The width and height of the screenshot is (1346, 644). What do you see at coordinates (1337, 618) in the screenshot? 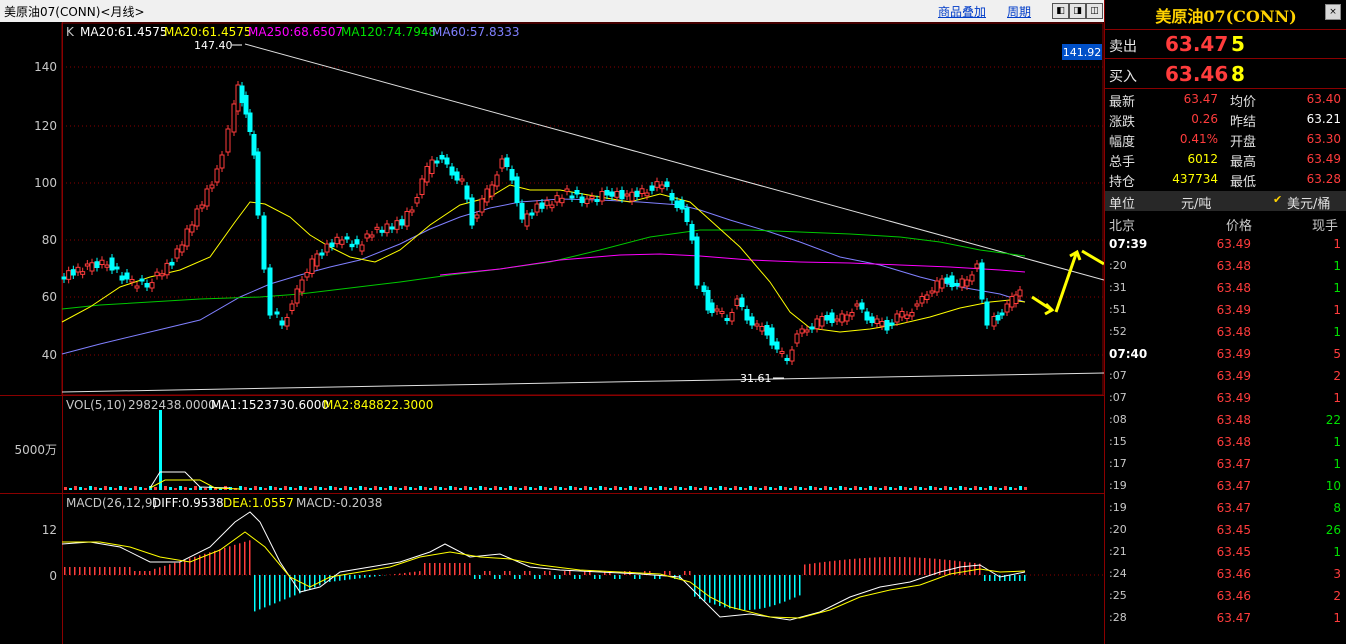
I see `tick-volume: 1` at bounding box center [1337, 618].